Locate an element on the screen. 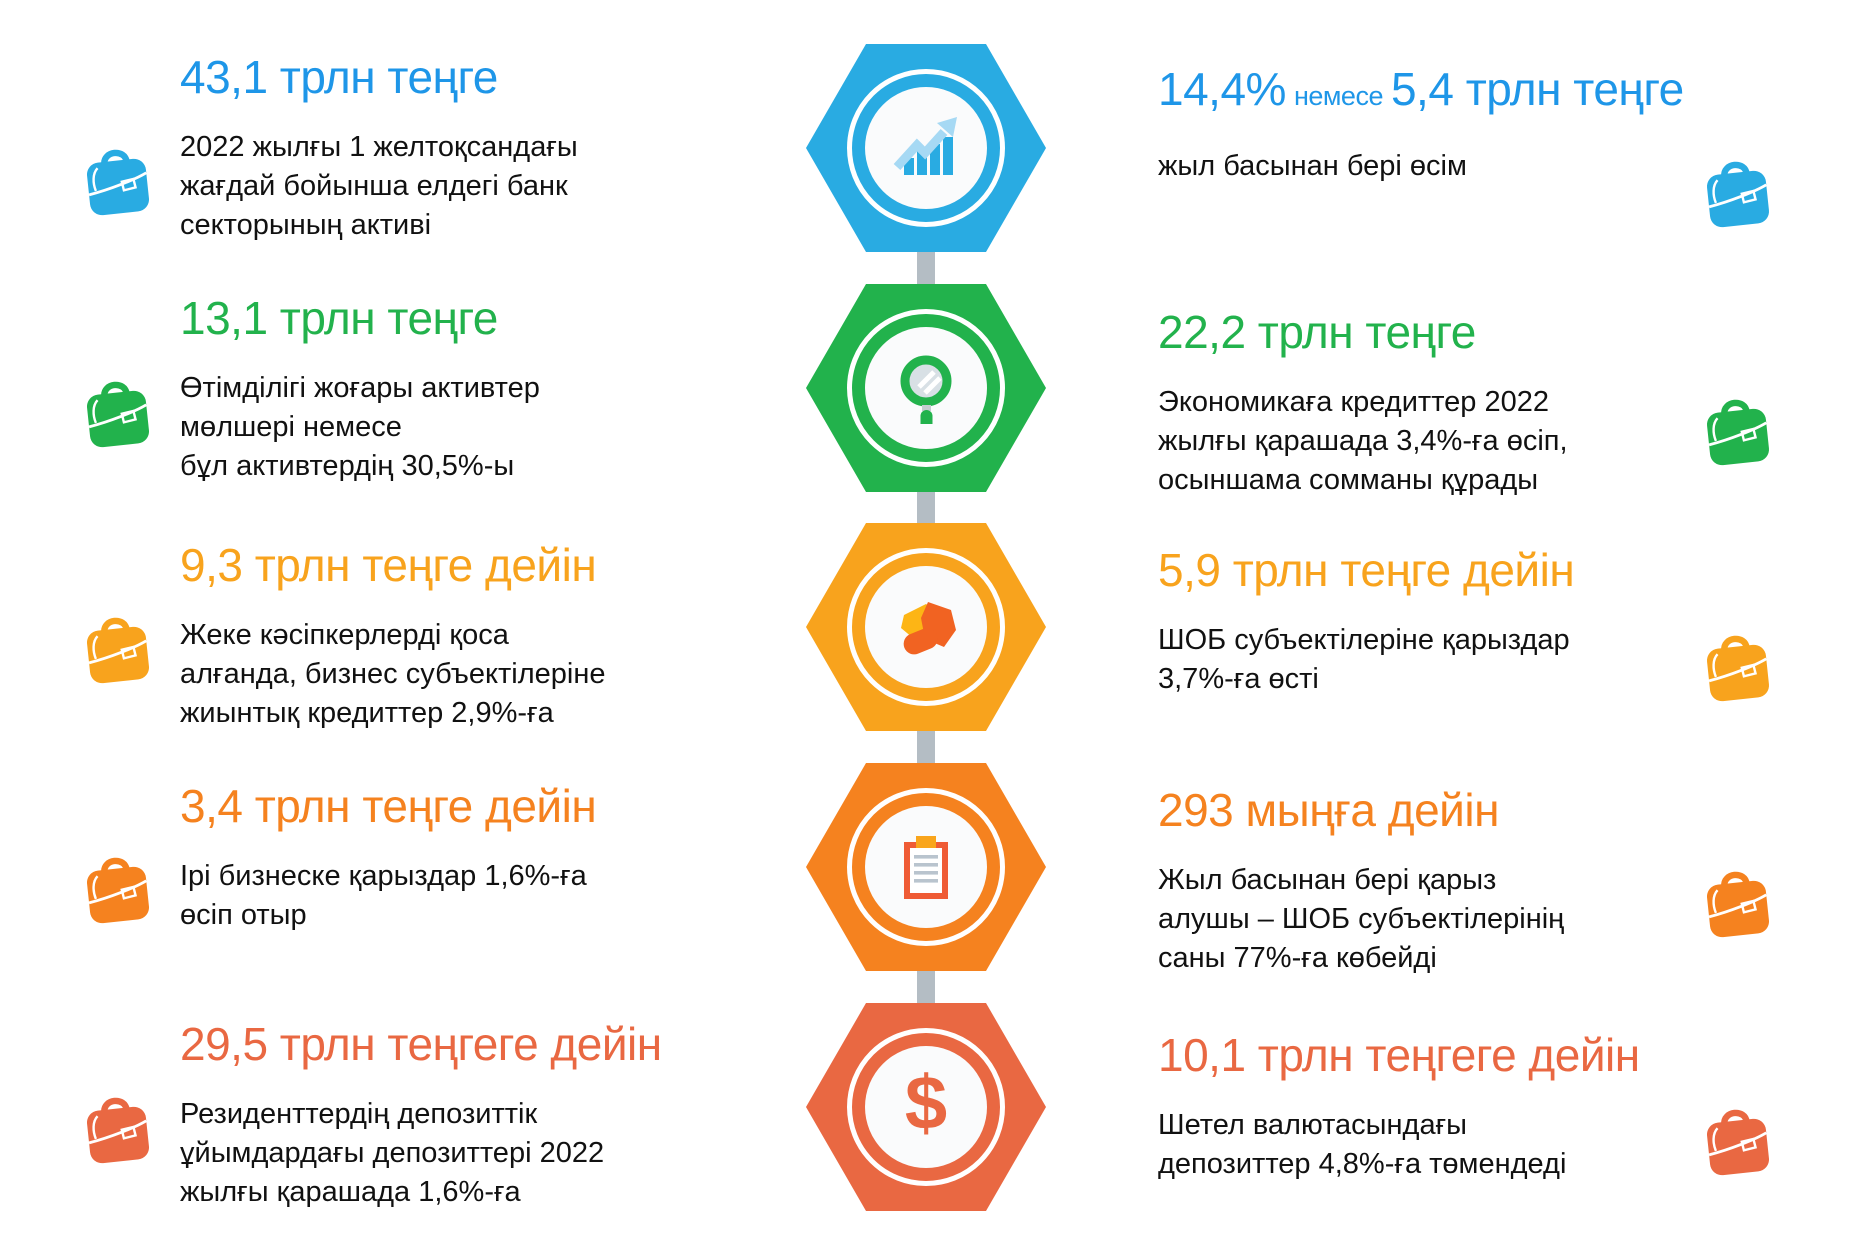 This screenshot has height=1252, width=1850. hexagon-disc: $ is located at coordinates (926, 1107).